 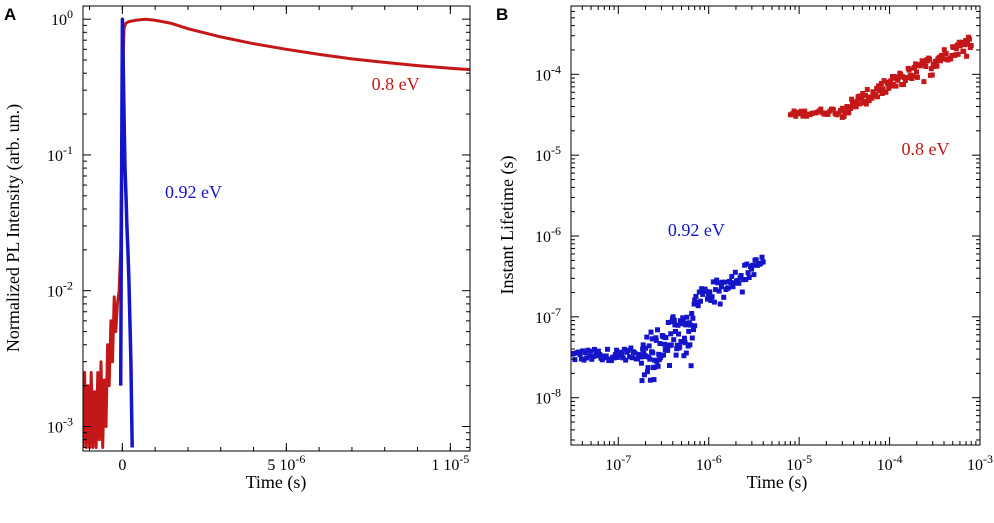 What do you see at coordinates (293, 463) in the screenshot?
I see `panel-a-x-tick-labels: 0 5 10-6 1 10-5` at bounding box center [293, 463].